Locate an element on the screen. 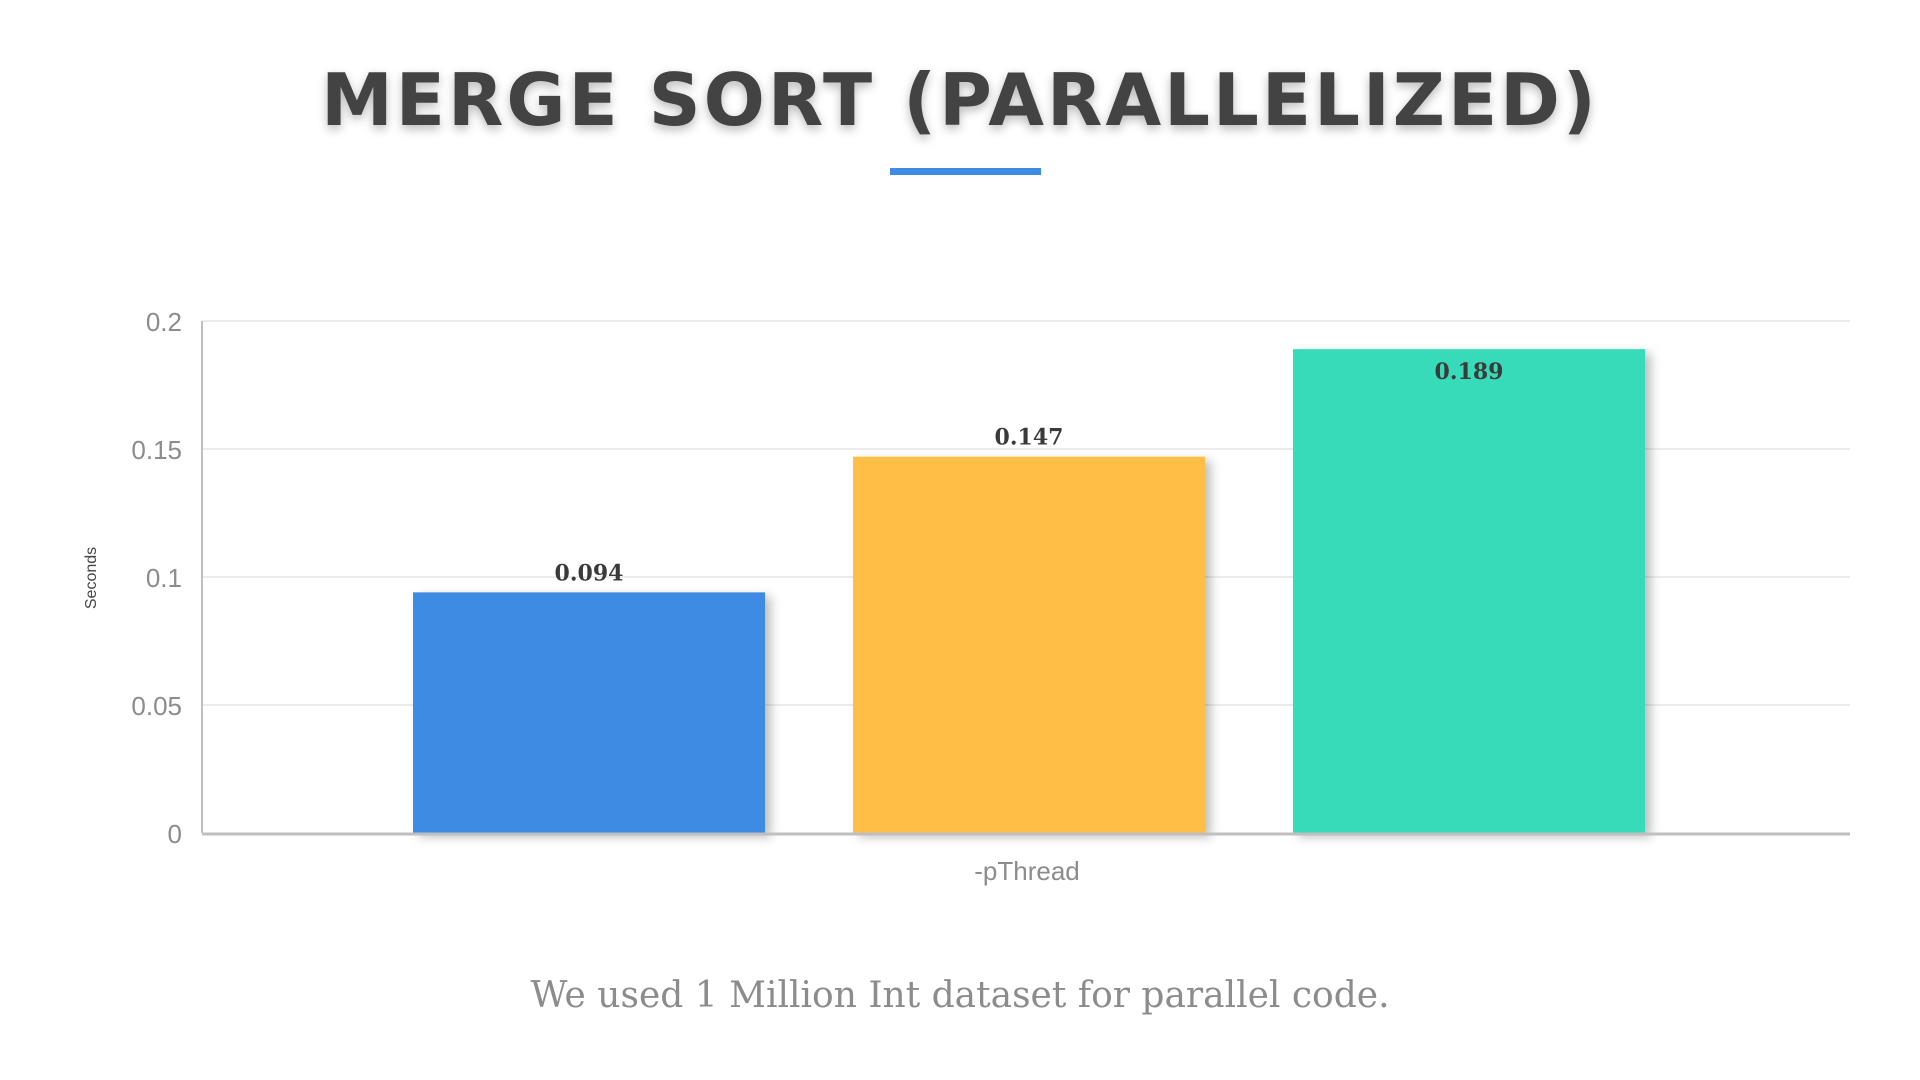  y-tick-label: 0.2 is located at coordinates (164, 322).